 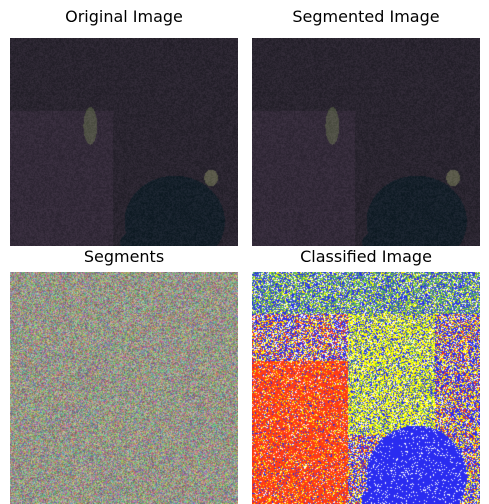 I want to click on panel-title: Segmented Image, so click(x=366, y=16).